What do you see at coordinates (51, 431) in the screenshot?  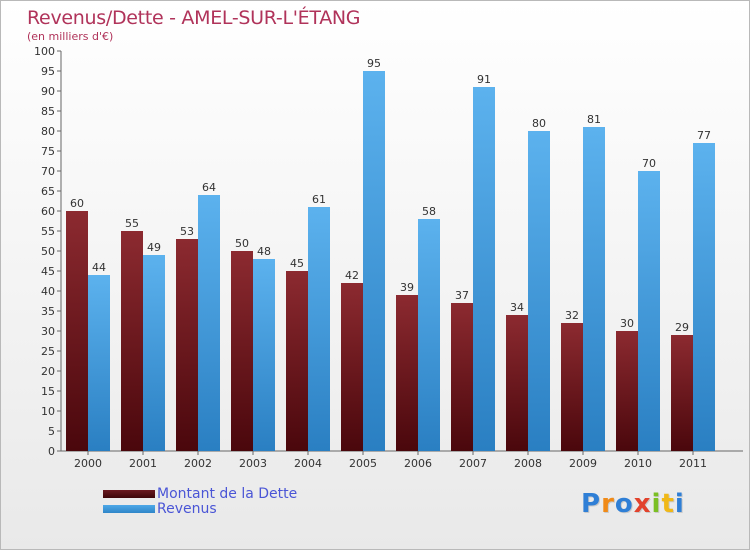 I see `y-tick-label: 5` at bounding box center [51, 431].